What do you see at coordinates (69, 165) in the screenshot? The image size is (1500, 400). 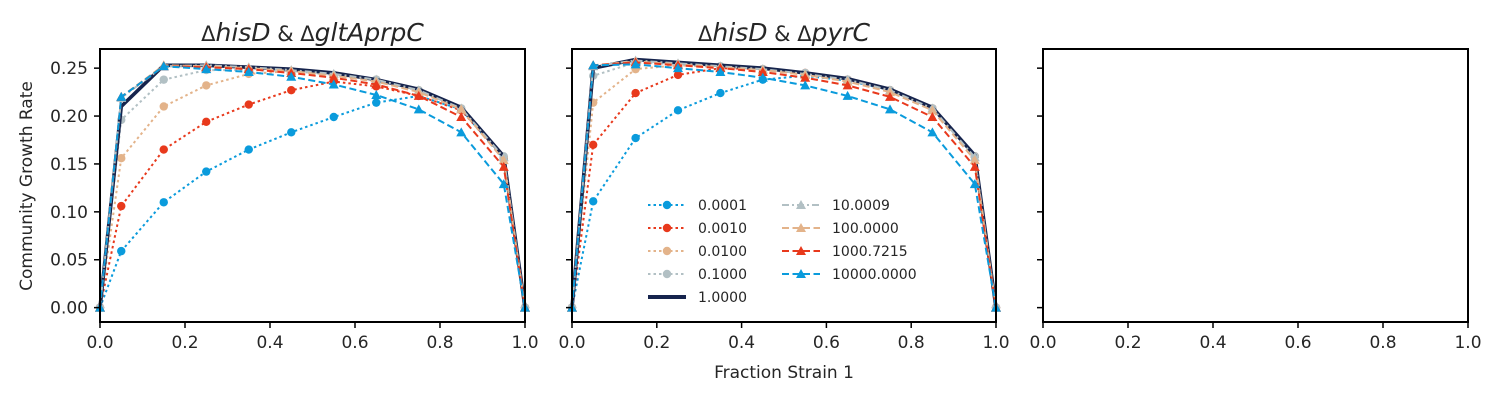 I see `y-tick-label: 0.15` at bounding box center [69, 165].